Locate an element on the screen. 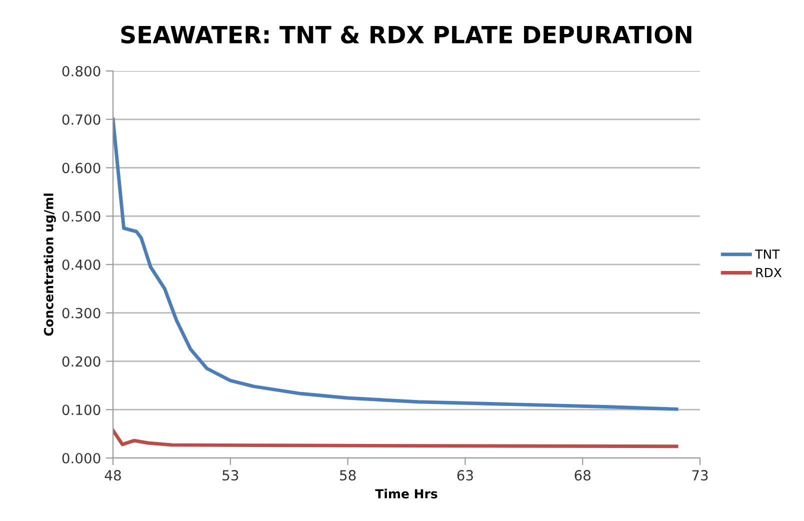 This screenshot has width=804, height=521. x-tick-label: 73 is located at coordinates (700, 475).